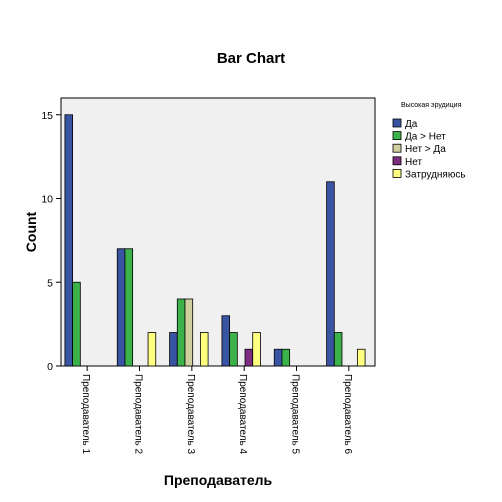 The width and height of the screenshot is (502, 502). I want to click on x-tick-label: Преподаватель 2, so click(138, 414).